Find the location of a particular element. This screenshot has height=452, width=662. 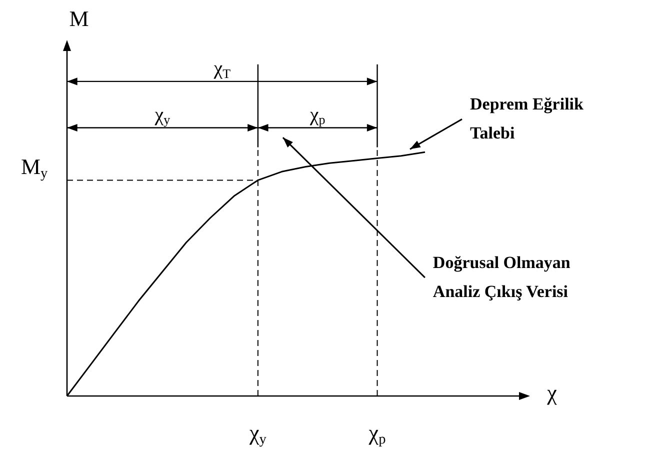

text: M is located at coordinates (79, 18).